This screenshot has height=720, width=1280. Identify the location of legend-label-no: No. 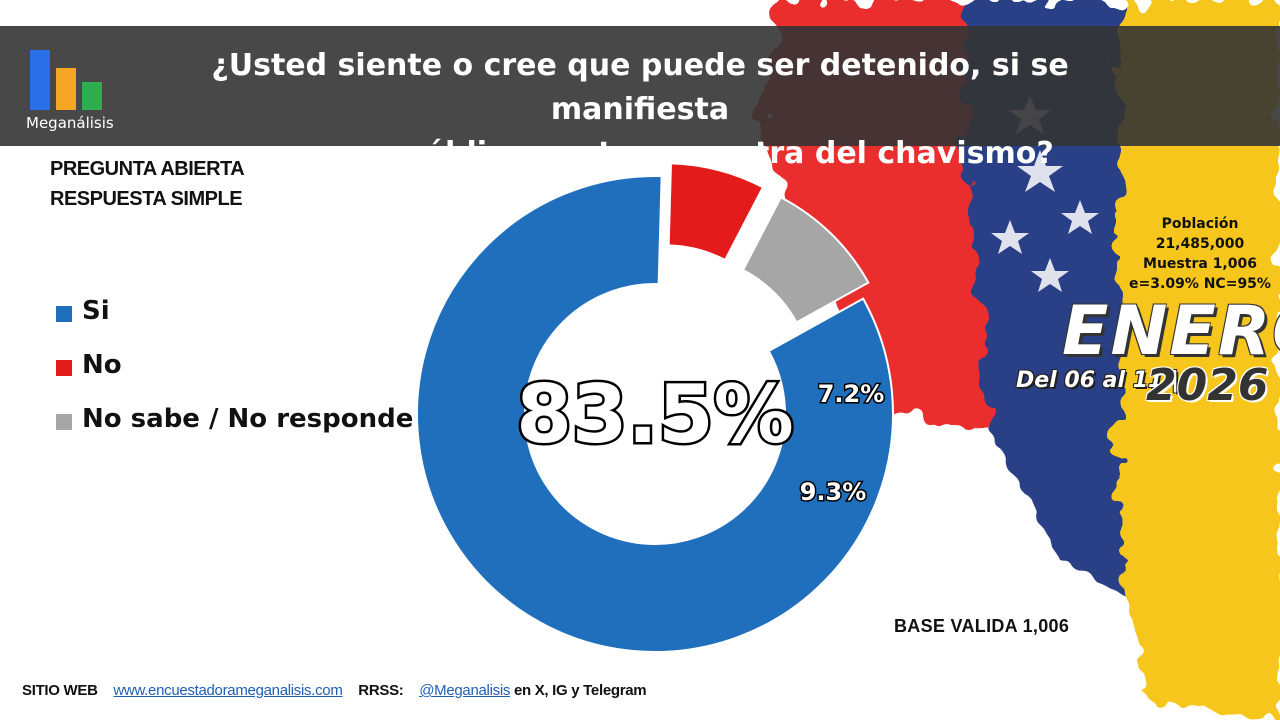
(102, 365).